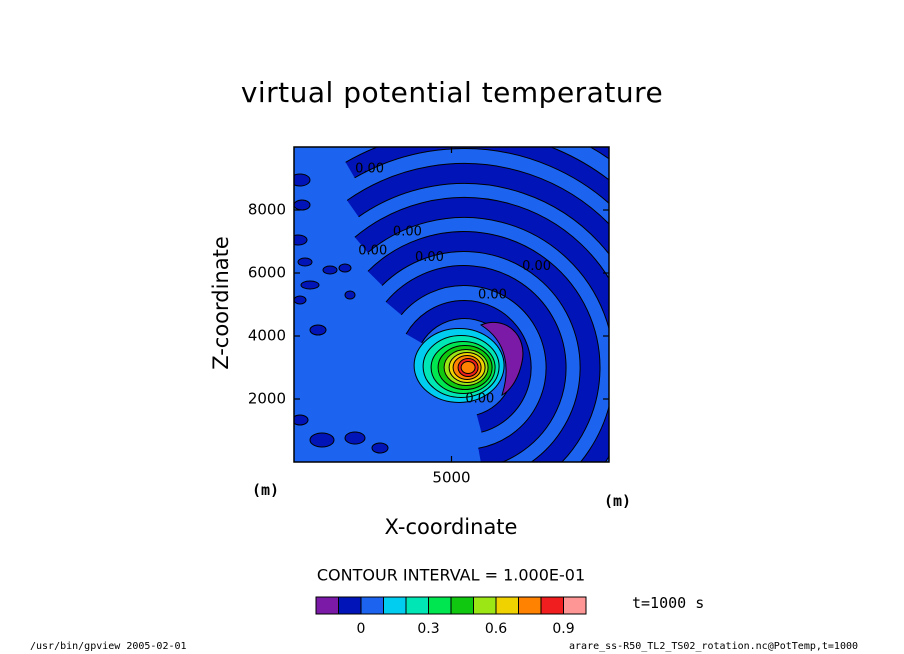 This screenshot has height=654, width=904. I want to click on colorbar-tick-label: 0.9, so click(563, 629).